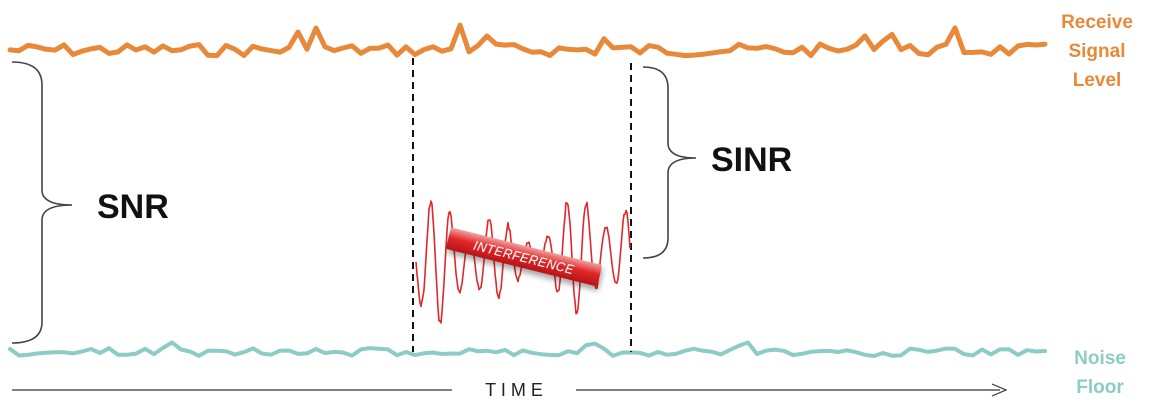 This screenshot has height=406, width=1165. Describe the element at coordinates (527, 349) in the screenshot. I see `noise-floor-line` at that location.